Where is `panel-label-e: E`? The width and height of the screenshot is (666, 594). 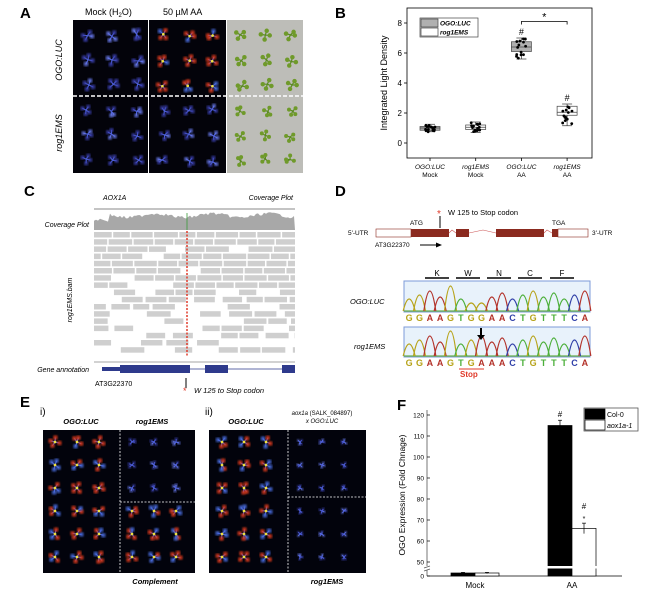
panel-label-e: E is located at coordinates (25, 402).